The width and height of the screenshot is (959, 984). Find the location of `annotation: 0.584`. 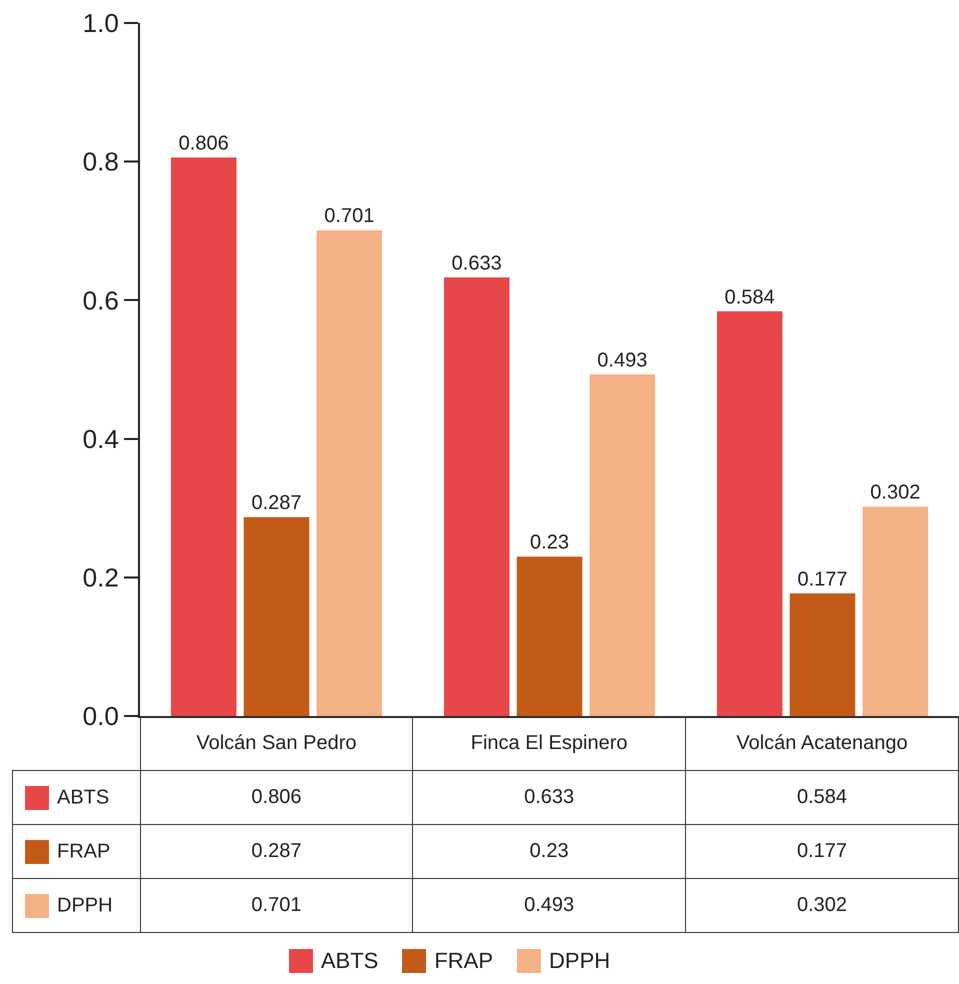

annotation: 0.584 is located at coordinates (749, 297).